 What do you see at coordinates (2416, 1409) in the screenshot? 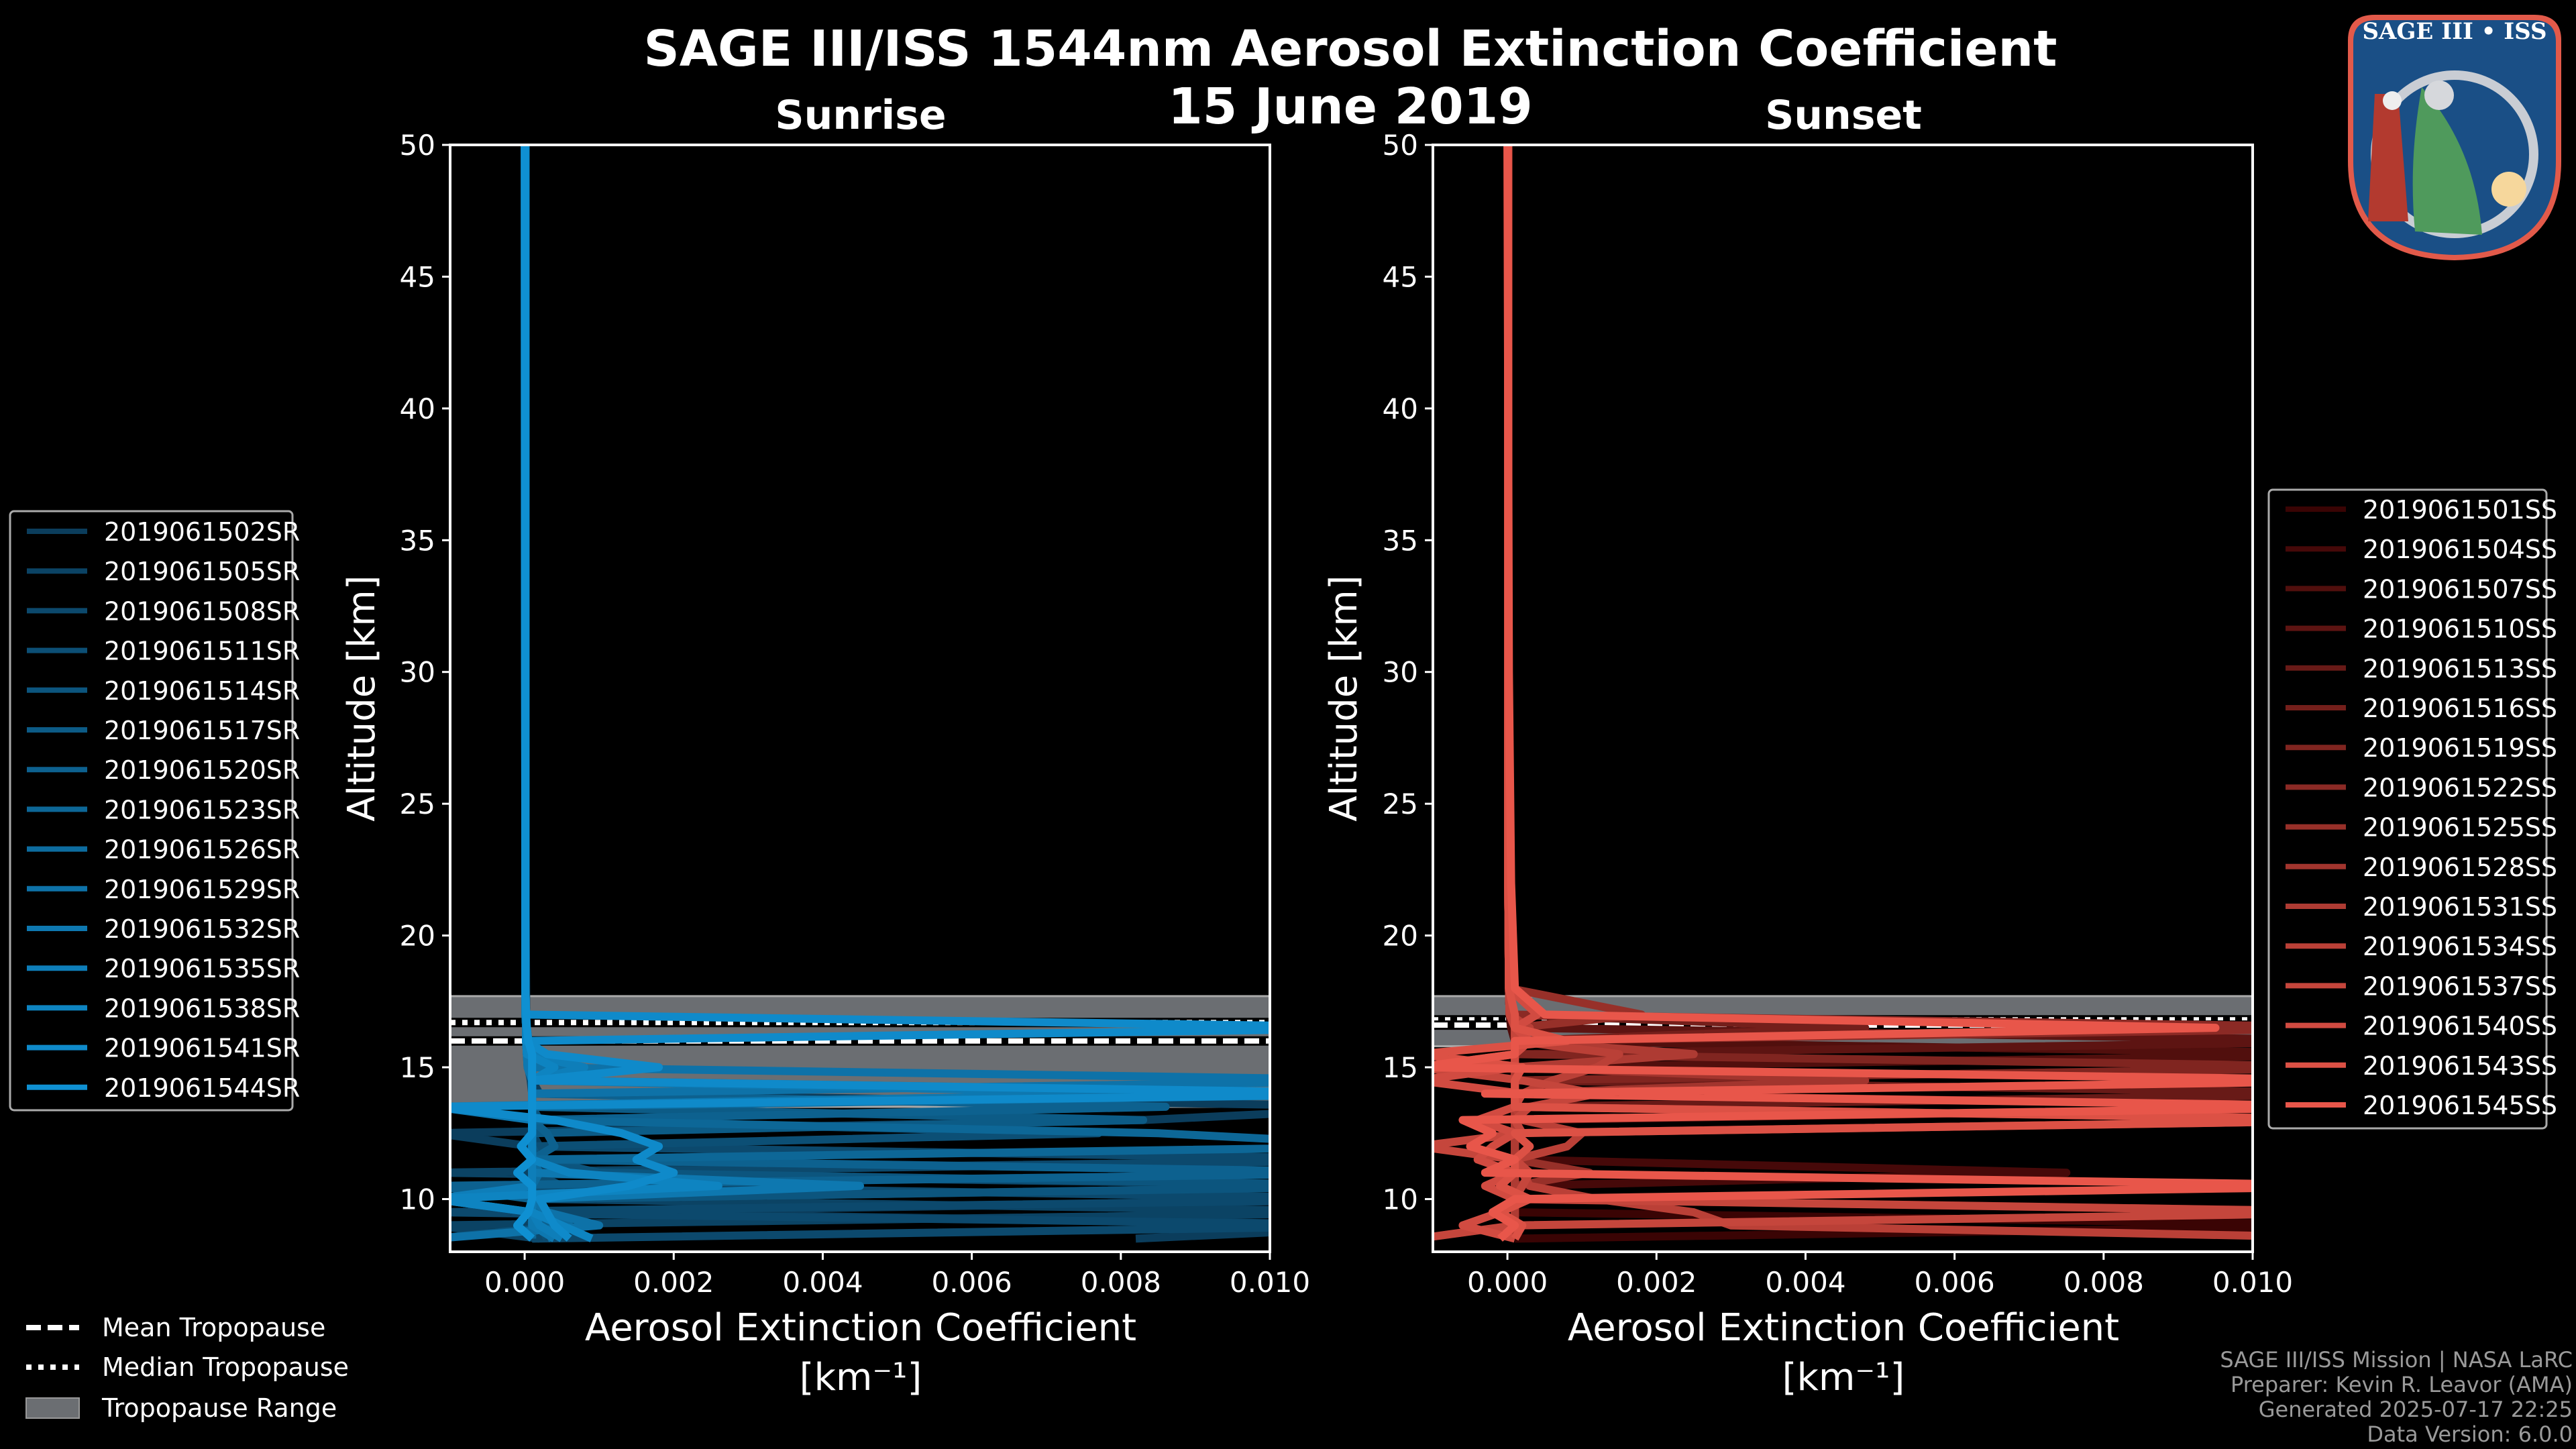
I see `footer-generated: Generated 2025-07-17 22:25` at bounding box center [2416, 1409].